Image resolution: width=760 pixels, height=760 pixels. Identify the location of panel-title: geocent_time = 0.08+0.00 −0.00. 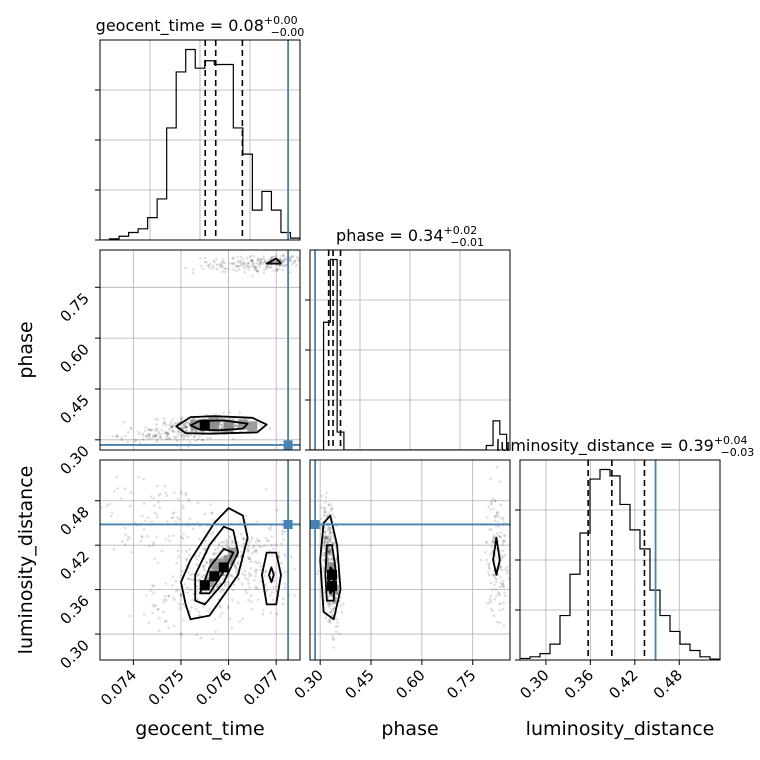
(200, 26).